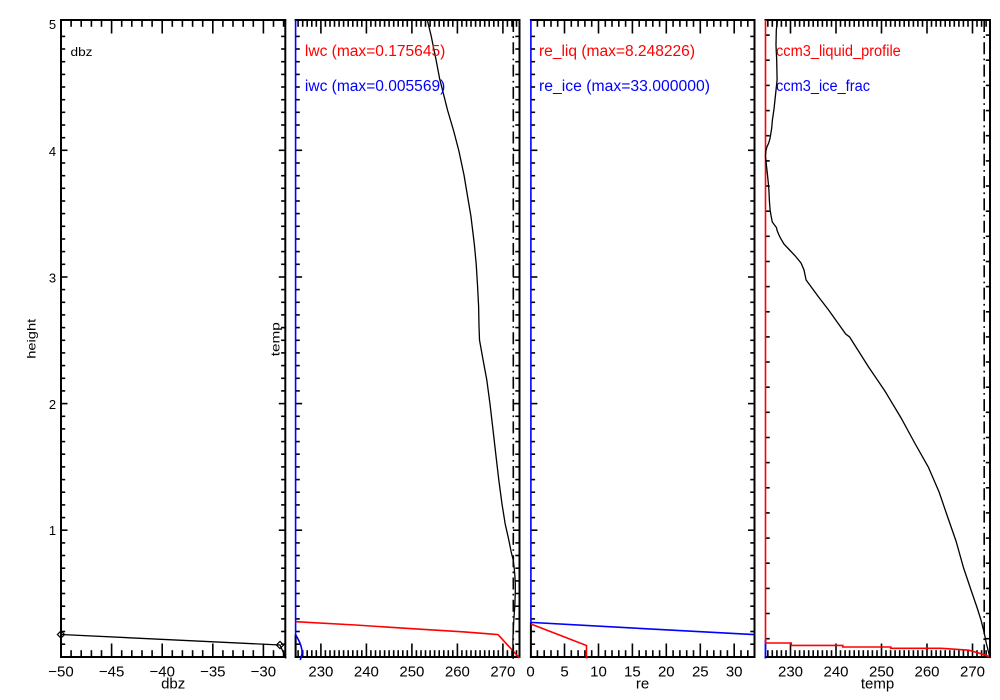 Image resolution: width=1000 pixels, height=700 pixels. I want to click on svg-text: 1, so click(52, 530).